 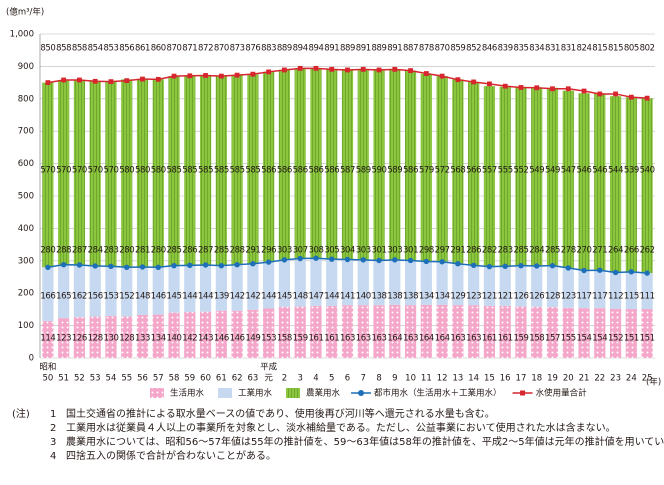 What do you see at coordinates (647, 171) in the screenshot?
I see `value-label: 540` at bounding box center [647, 171].